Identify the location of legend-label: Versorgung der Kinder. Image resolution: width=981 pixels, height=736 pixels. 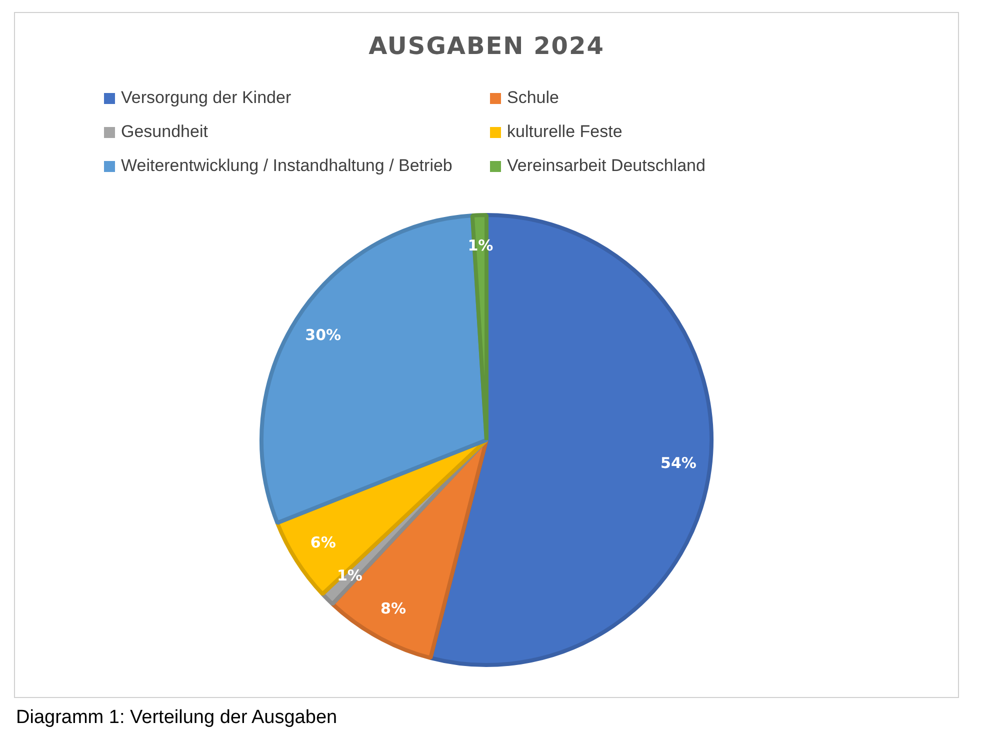
(206, 98).